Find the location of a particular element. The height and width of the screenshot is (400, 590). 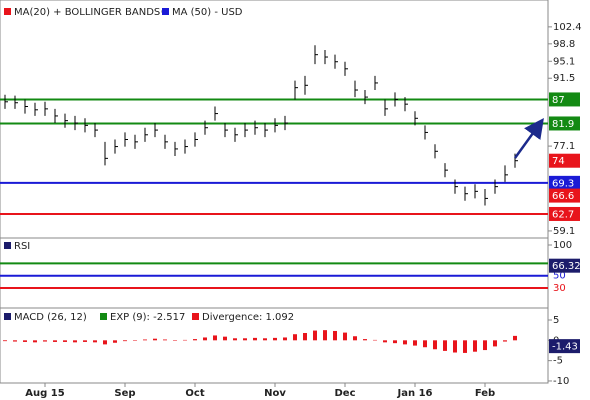

legend-label: EXP (9): -2.517 is located at coordinates (147, 317).